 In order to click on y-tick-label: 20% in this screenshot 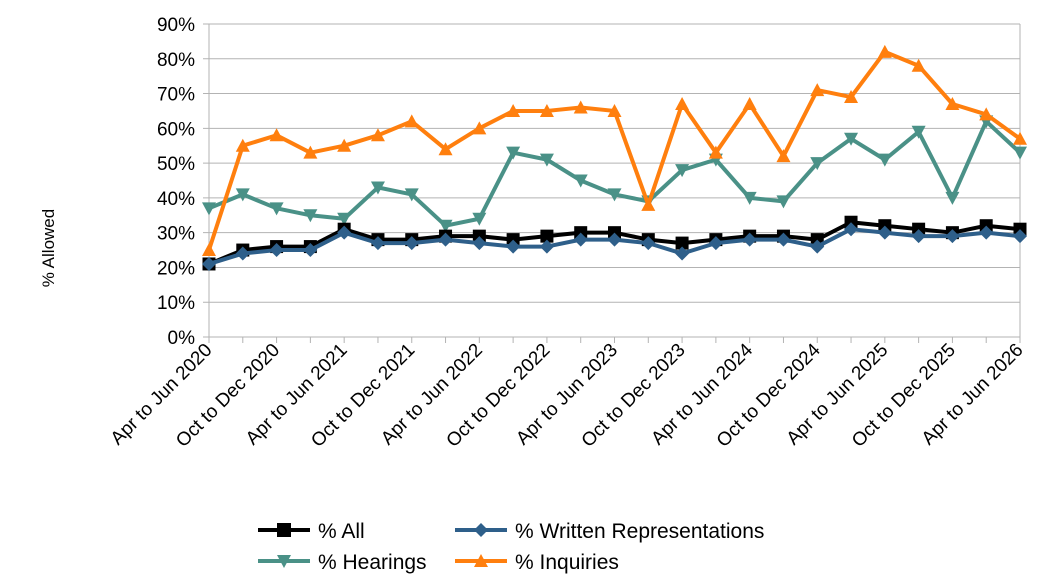, I will do `click(176, 268)`.